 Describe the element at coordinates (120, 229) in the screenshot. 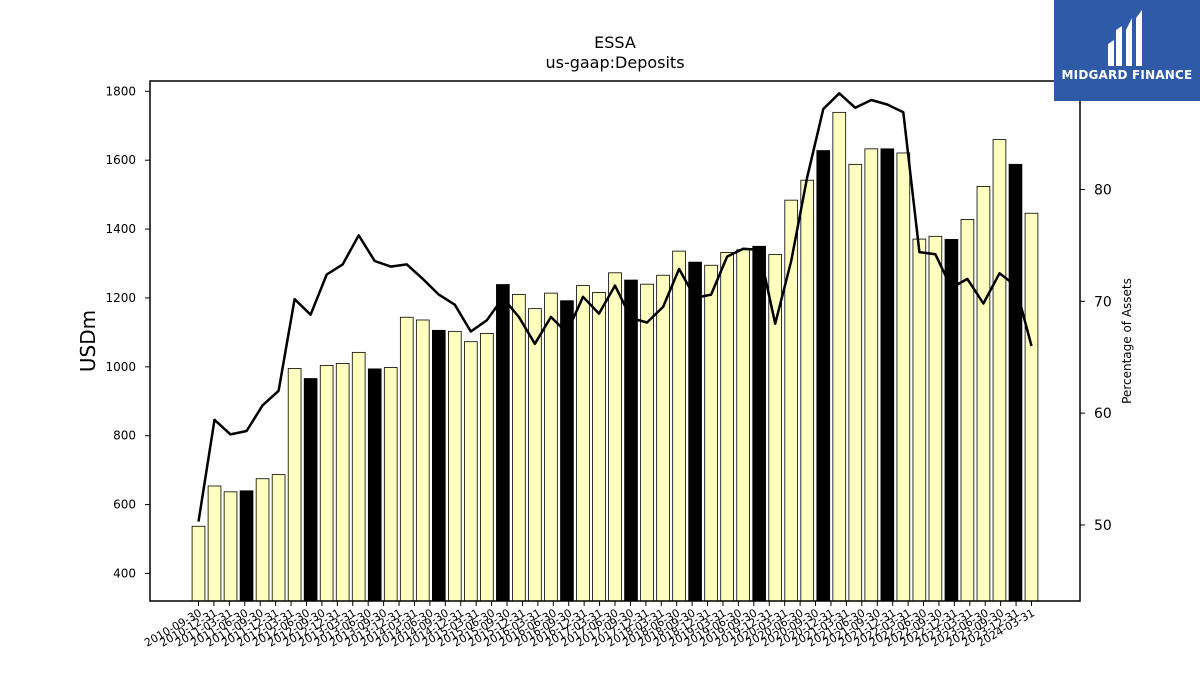

I see `y-tick-label: 1400` at that location.